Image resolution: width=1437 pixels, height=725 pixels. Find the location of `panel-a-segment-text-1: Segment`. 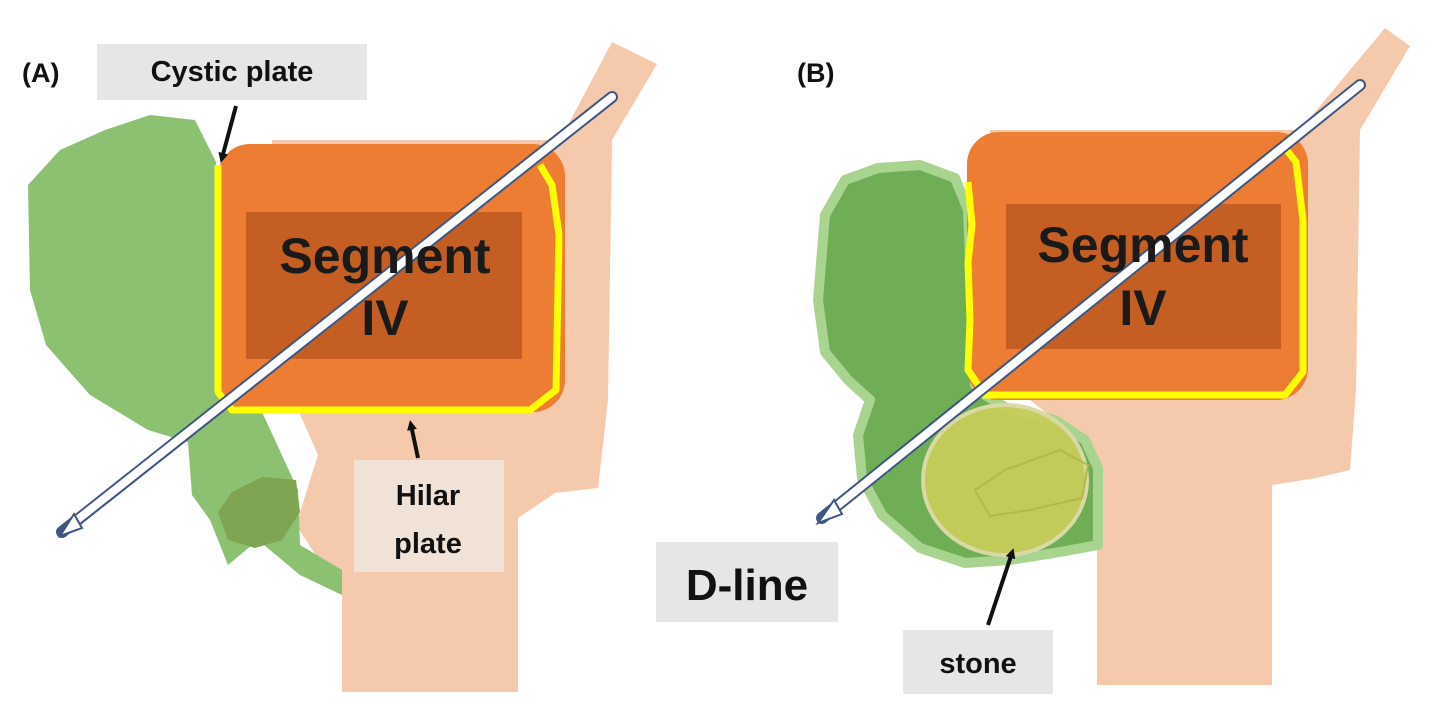

panel-a-segment-text-1: Segment is located at coordinates (385, 256).